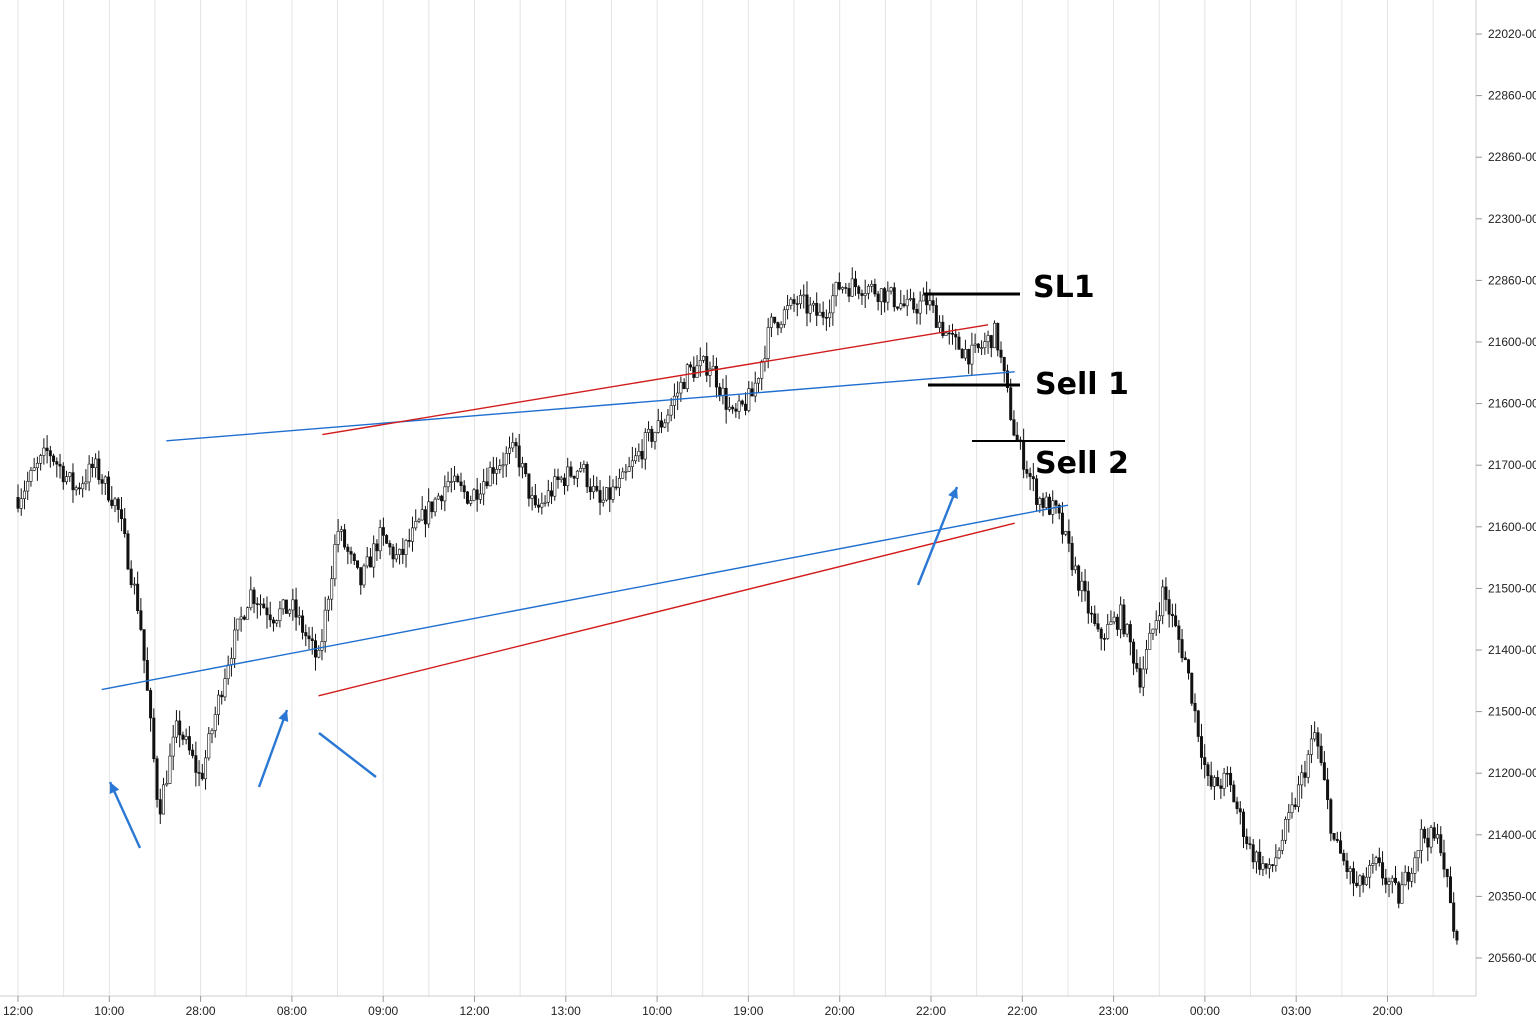 Image resolution: width=1536 pixels, height=1024 pixels. What do you see at coordinates (1512, 896) in the screenshot?
I see `y-tick-label: 20350-00` at bounding box center [1512, 896].